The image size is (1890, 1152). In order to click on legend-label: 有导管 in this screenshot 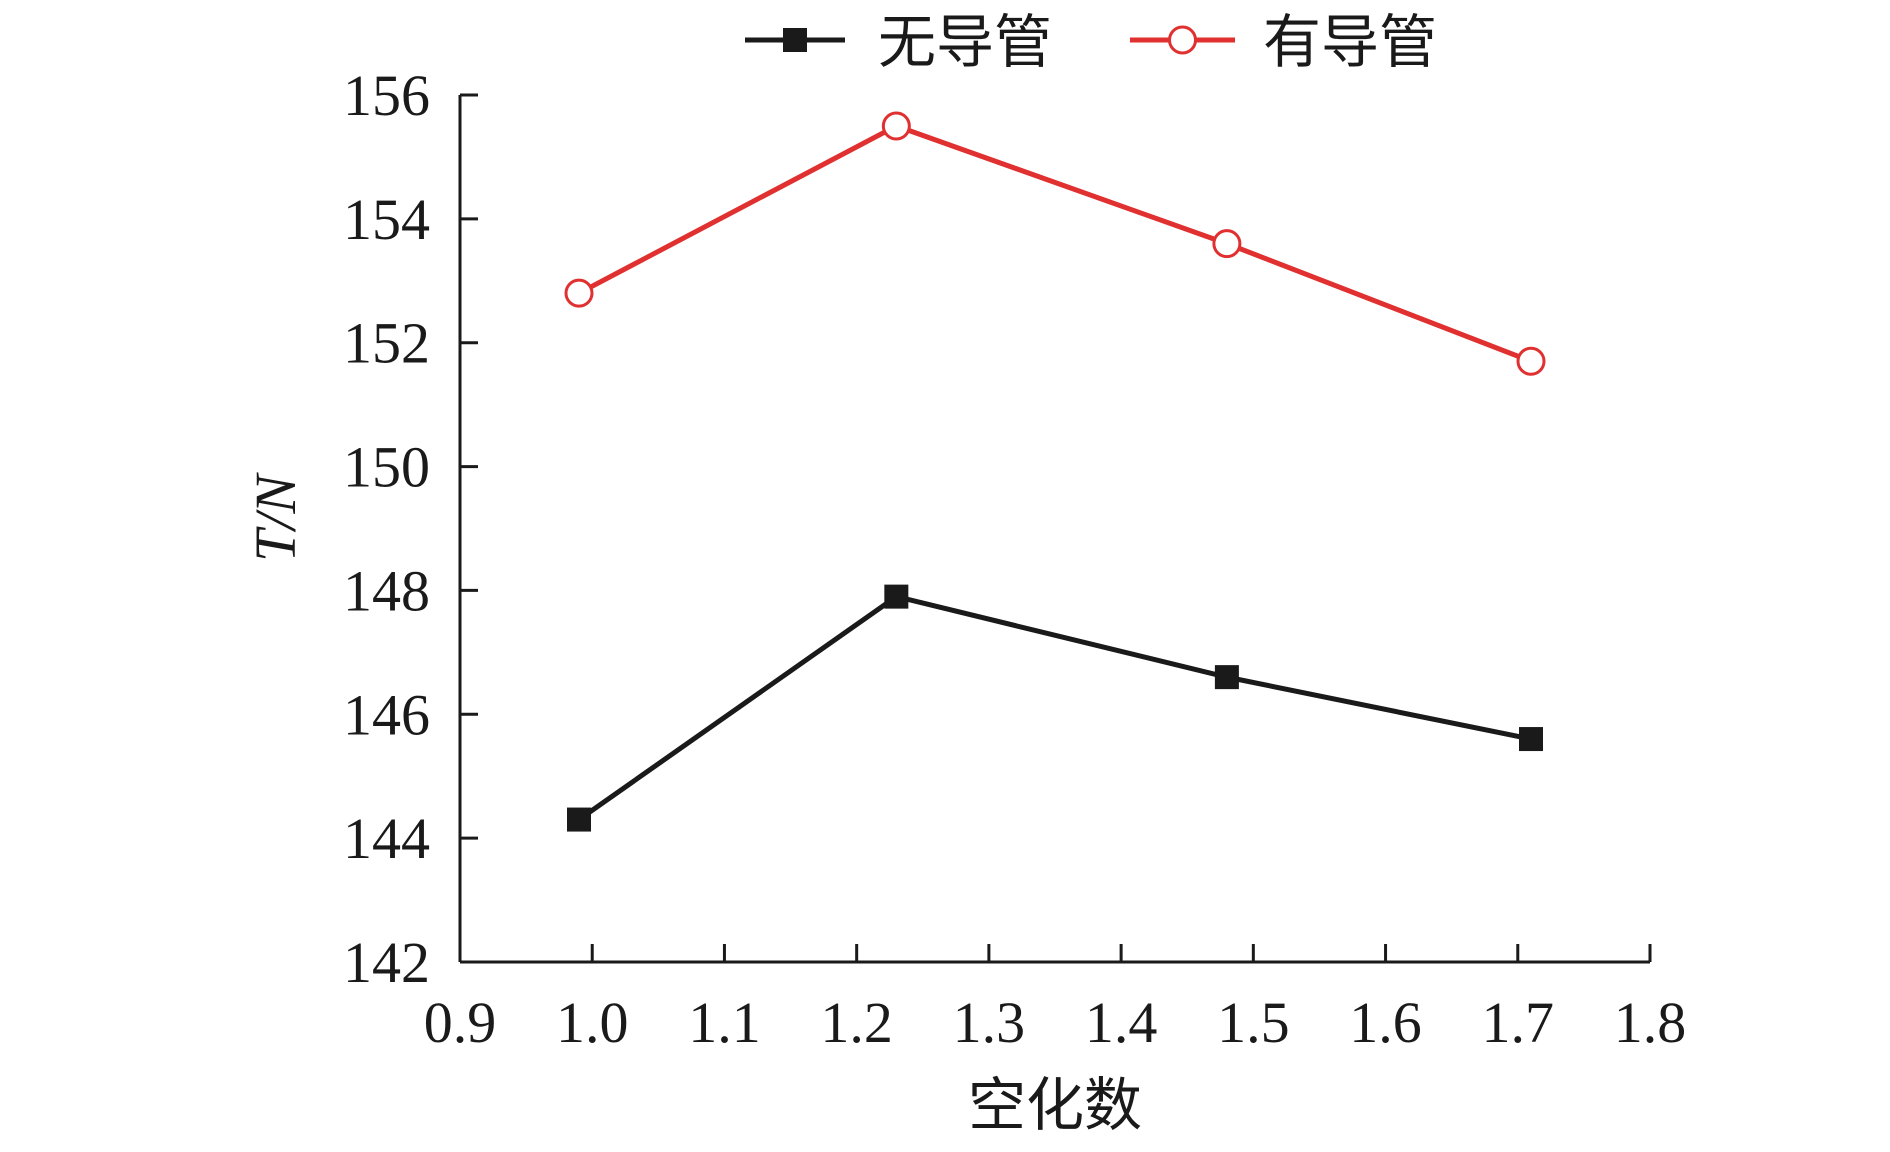, I will do `click(1350, 42)`.